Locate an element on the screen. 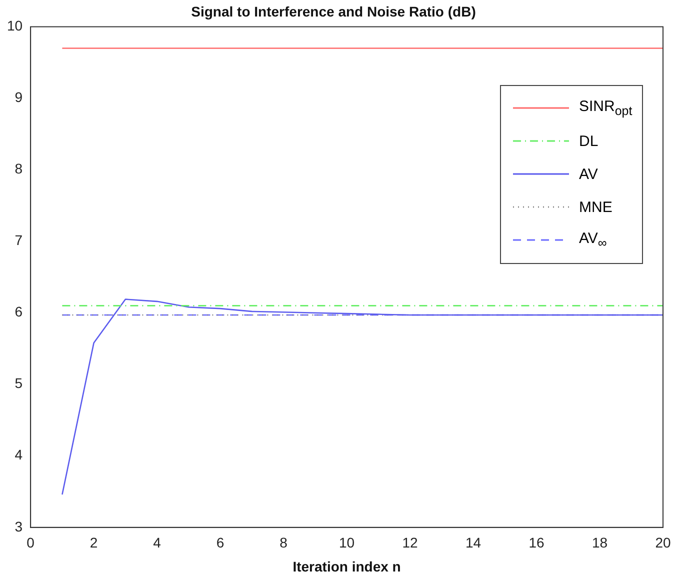 This screenshot has height=580, width=675. y-tick-label: 6 is located at coordinates (18, 312).